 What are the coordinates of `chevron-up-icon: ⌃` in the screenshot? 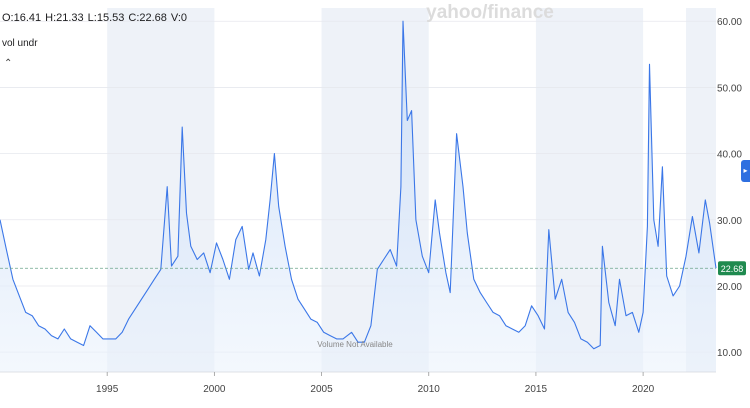 It's located at (8, 63).